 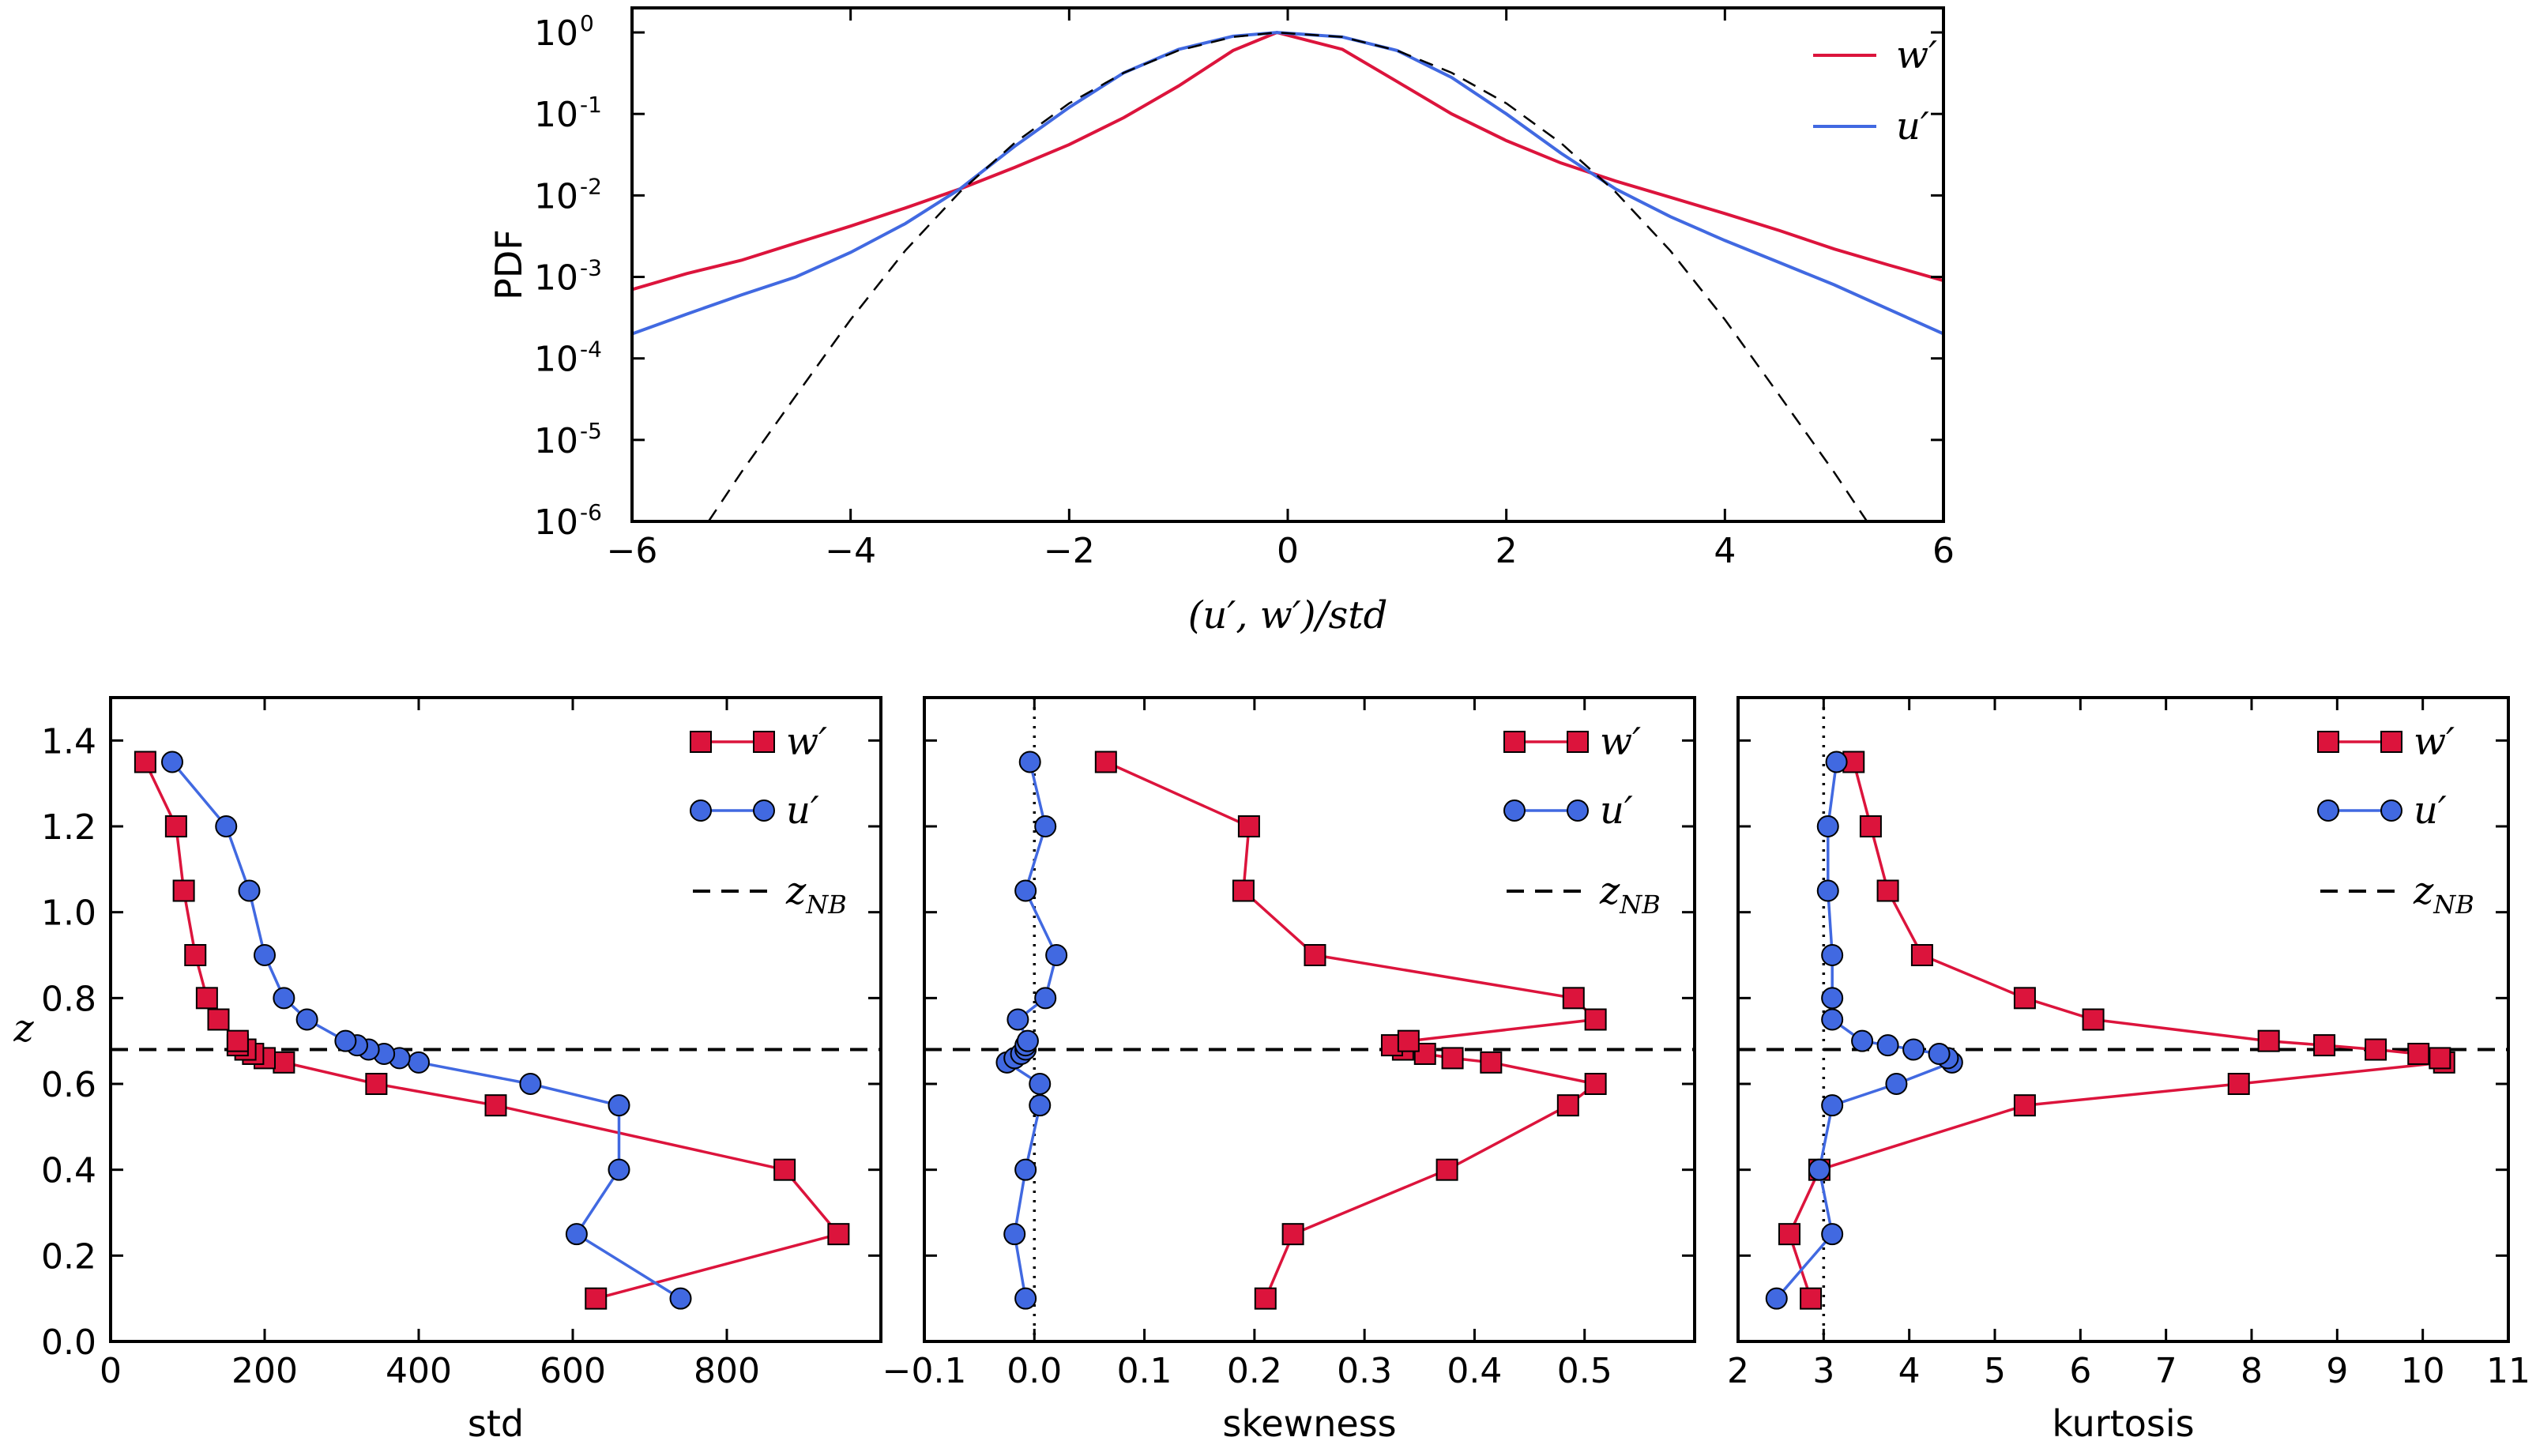 What do you see at coordinates (591, 431) in the screenshot?
I see `pdf-y-tick-exponent: -5` at bounding box center [591, 431].